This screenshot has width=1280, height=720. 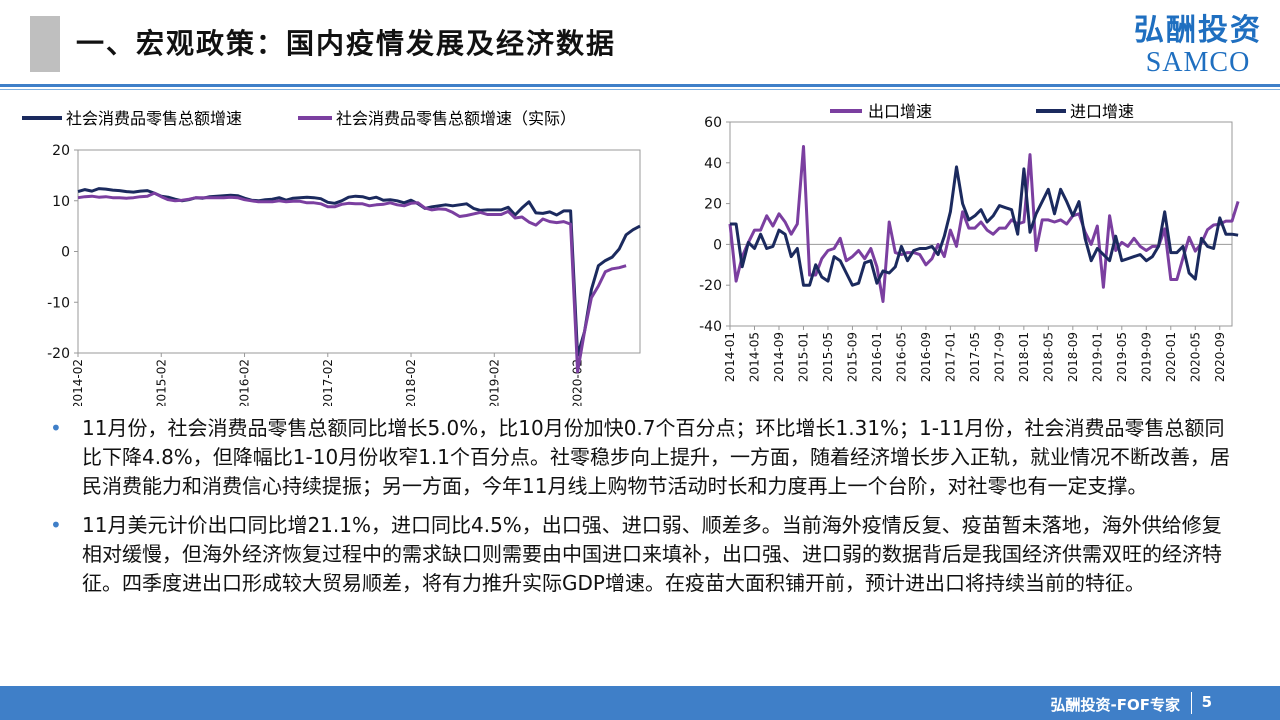 What do you see at coordinates (950, 357) in the screenshot?
I see `x-tick-label: 2017-01` at bounding box center [950, 357].